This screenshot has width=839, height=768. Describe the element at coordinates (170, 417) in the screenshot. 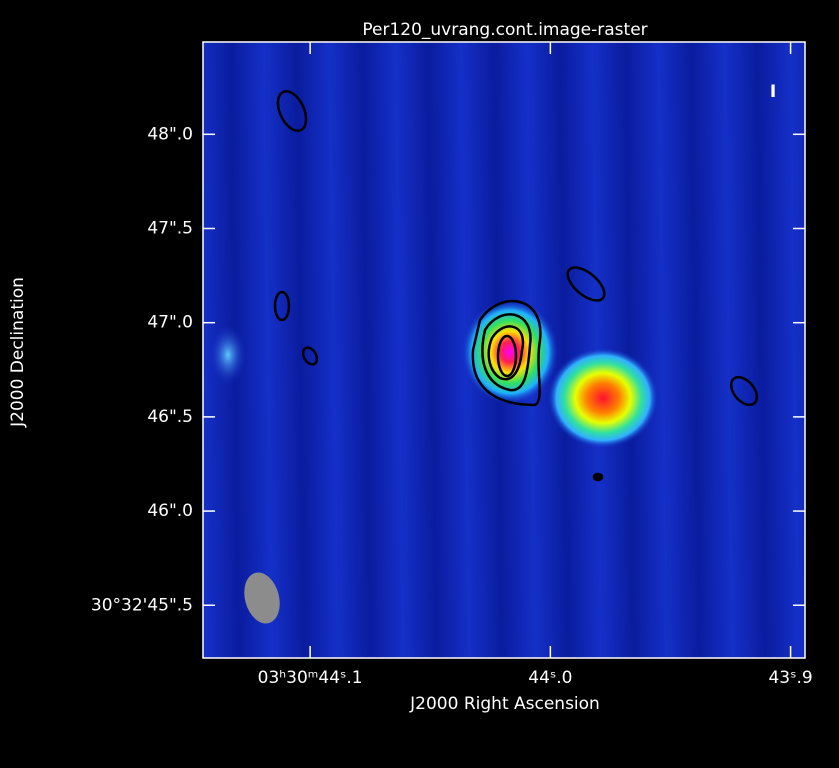

I see `y-tick-label: 46".5` at that location.